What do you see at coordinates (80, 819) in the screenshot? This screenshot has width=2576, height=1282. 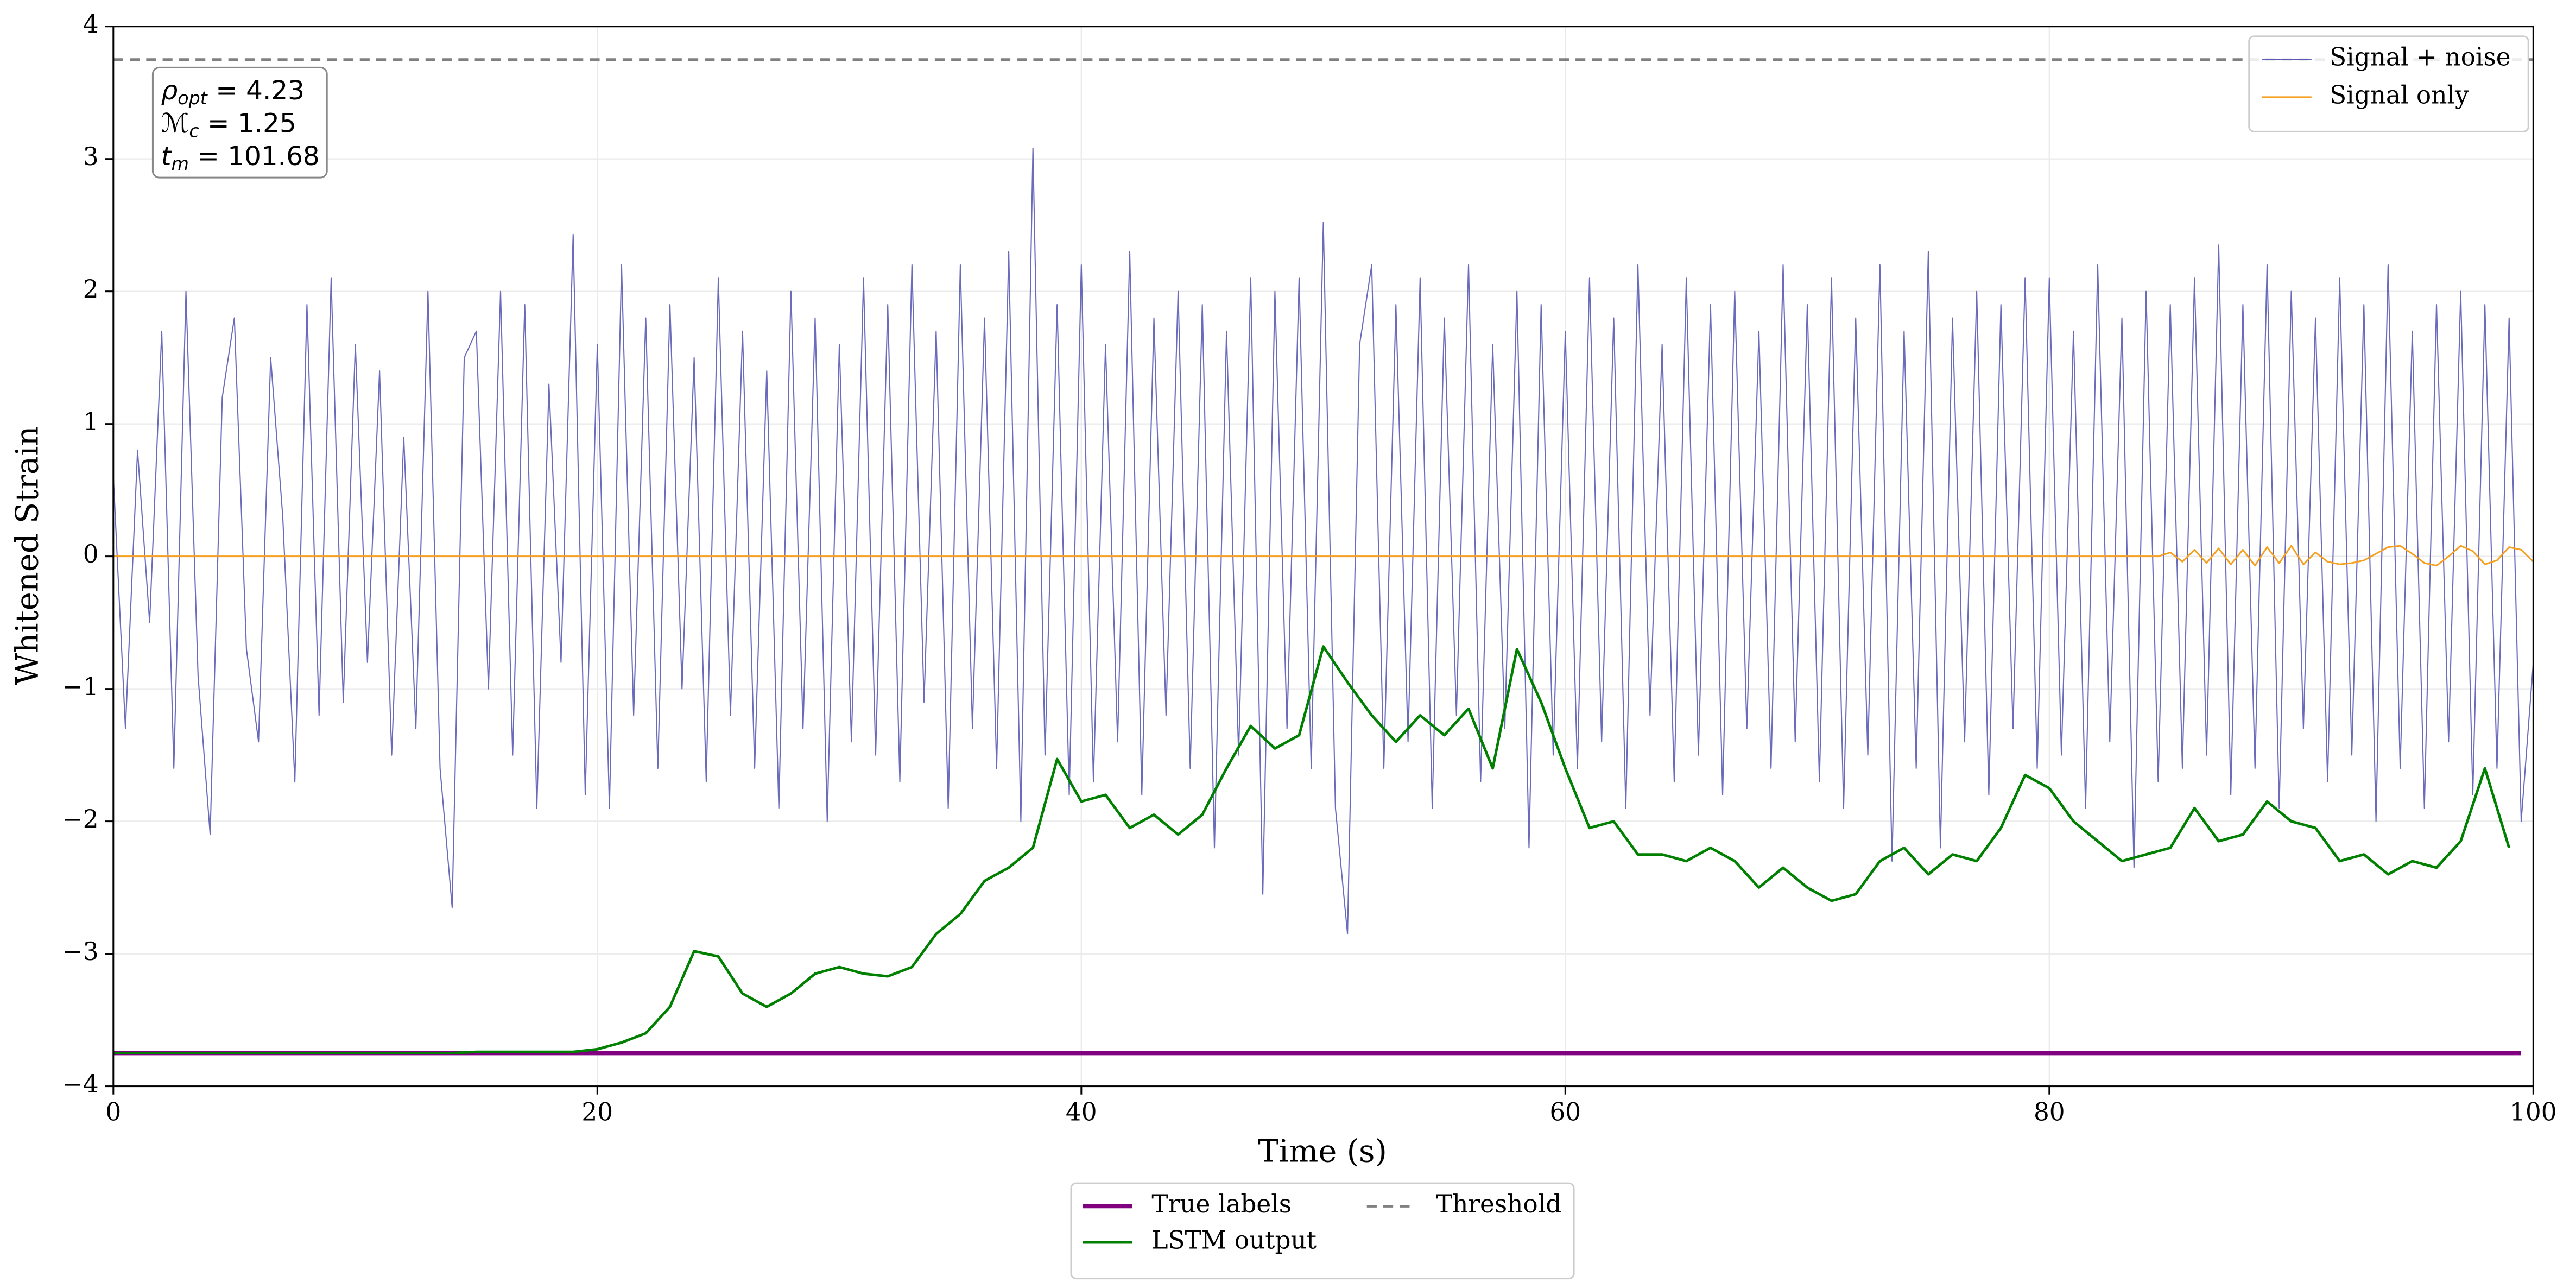 I see `y-tick-label: −2` at bounding box center [80, 819].